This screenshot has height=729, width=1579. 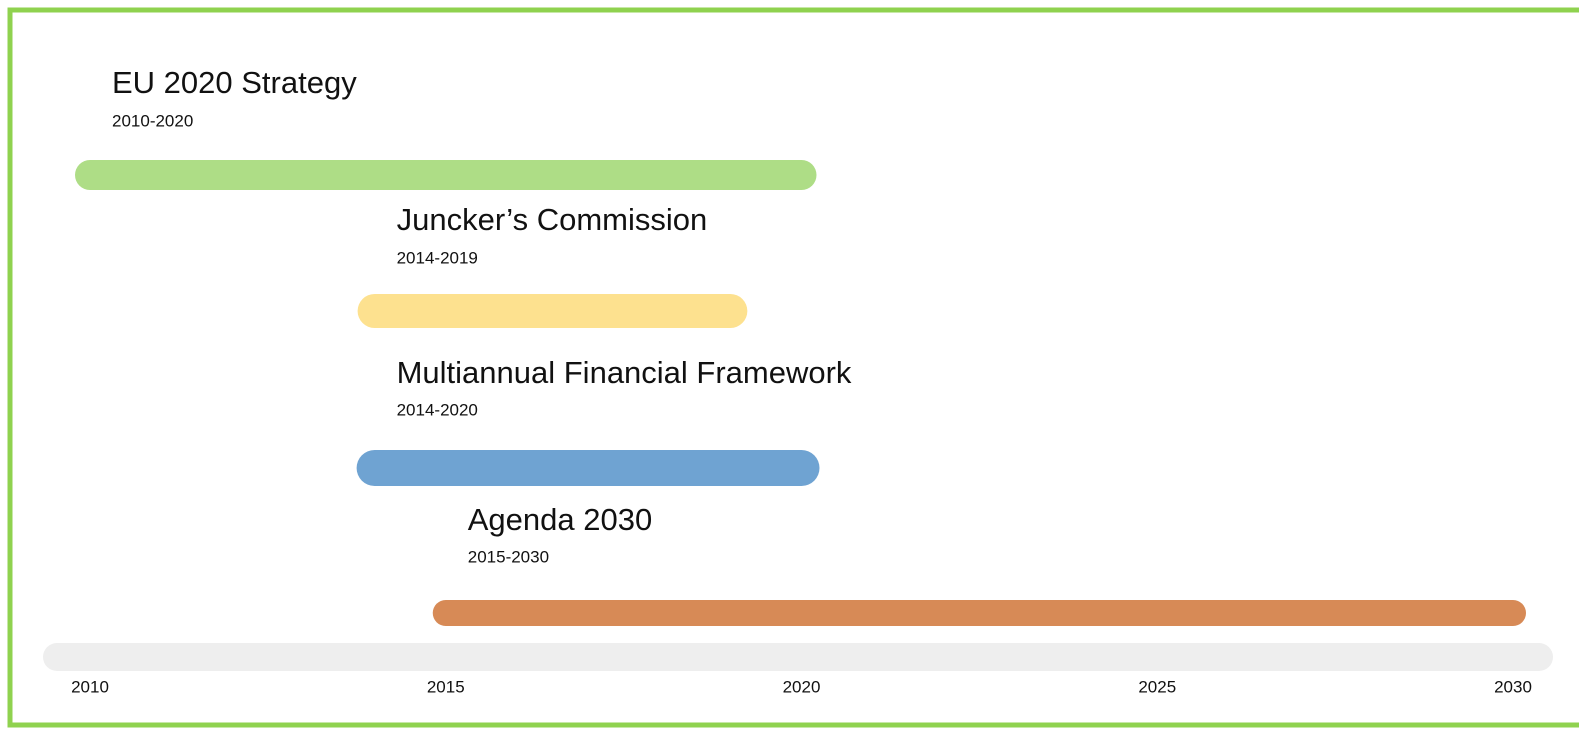 What do you see at coordinates (437, 257) in the screenshot?
I see `item-period: 2014-2019` at bounding box center [437, 257].